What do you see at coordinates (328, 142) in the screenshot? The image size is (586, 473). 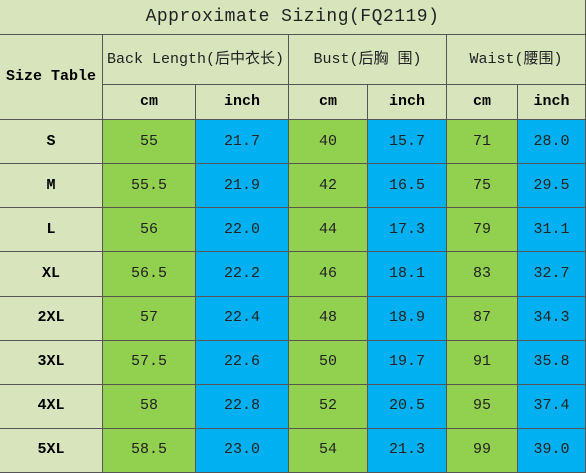 I see `measurement: 40` at bounding box center [328, 142].